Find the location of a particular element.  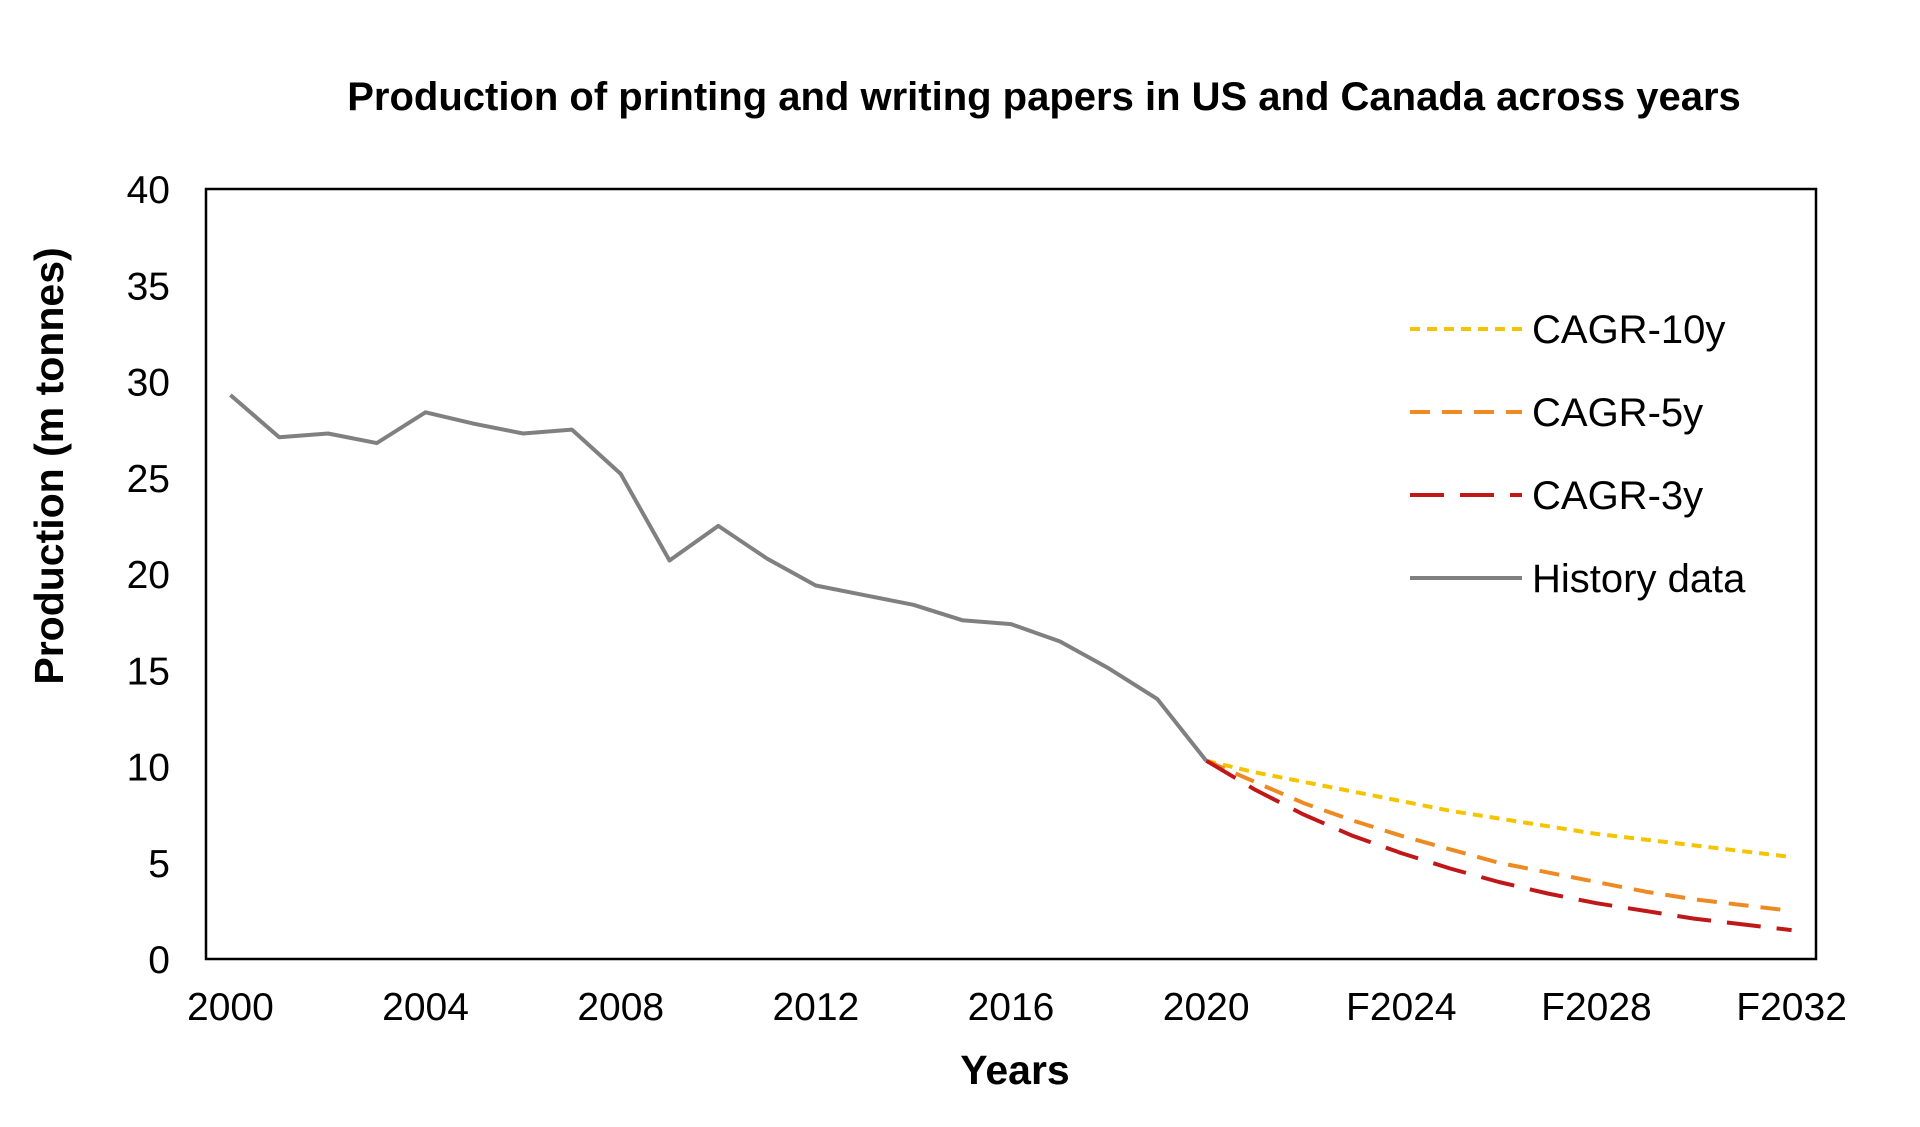

series-line-cagr-5y is located at coordinates (1498, 835).